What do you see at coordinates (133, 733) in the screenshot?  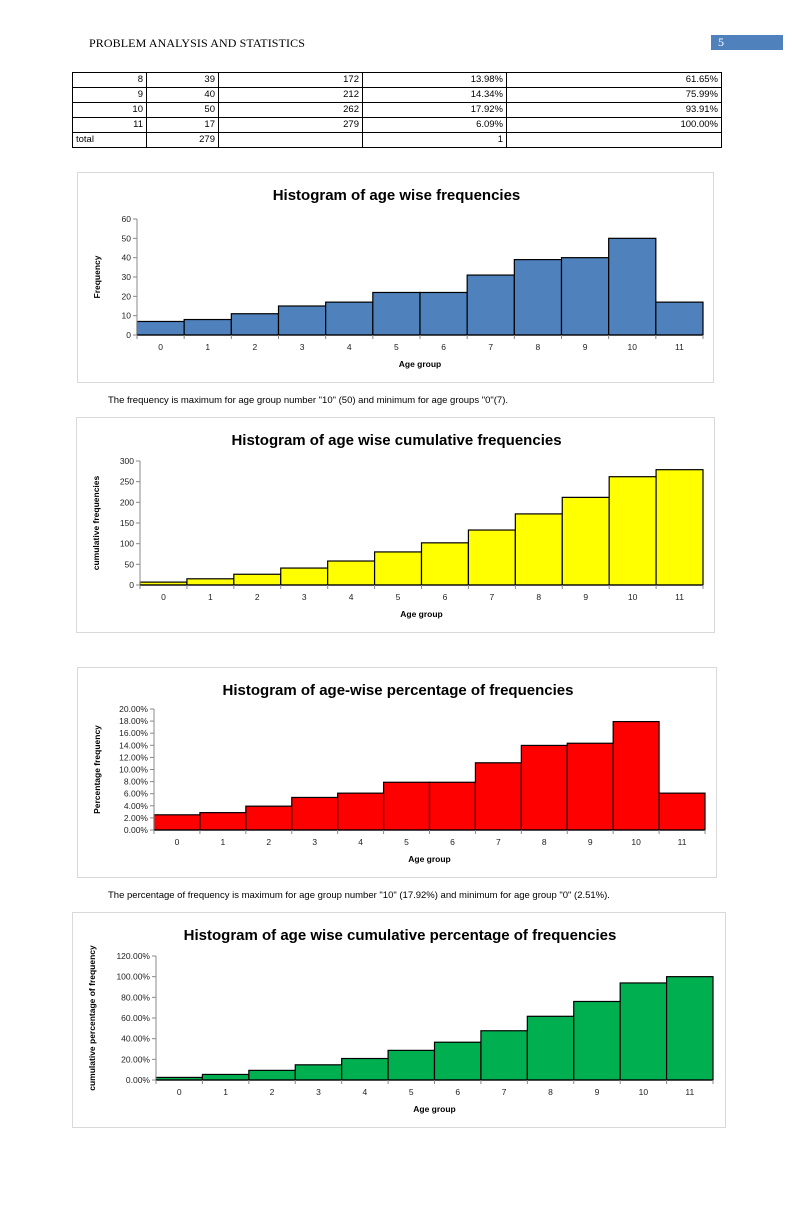 I see `y-tick-label: 16.00%` at bounding box center [133, 733].